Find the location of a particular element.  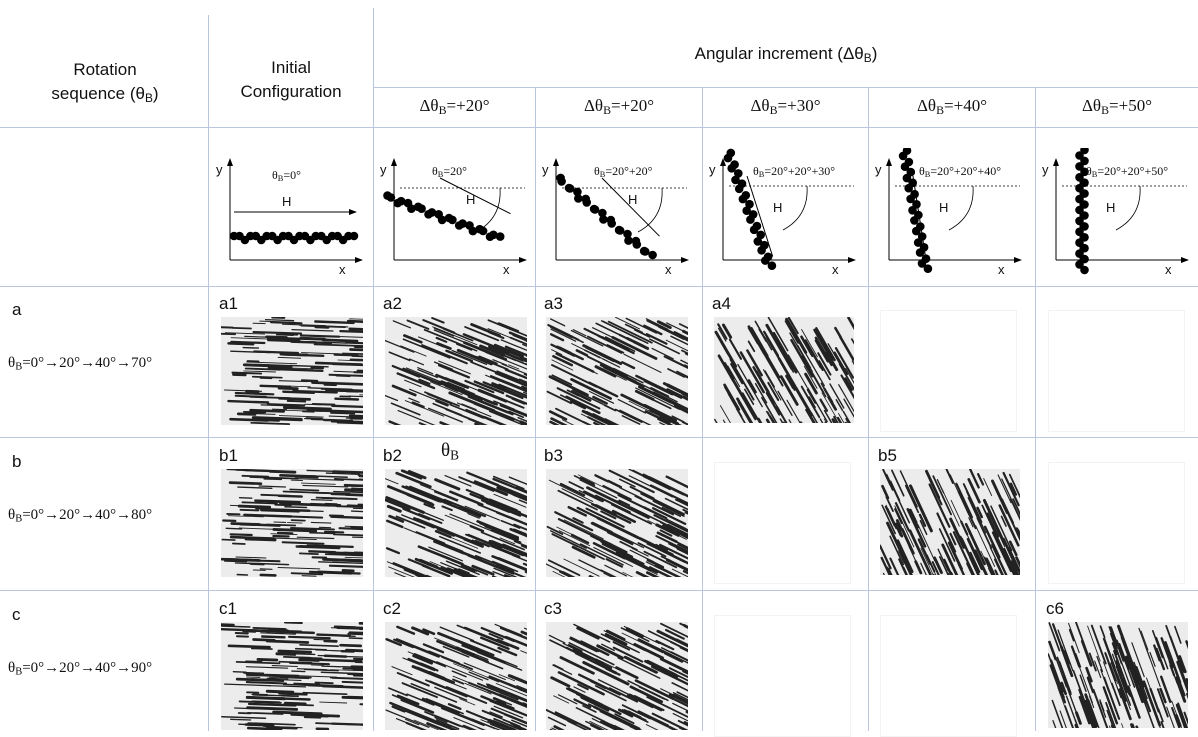

theta-label: θB=20°+20° is located at coordinates (623, 171).